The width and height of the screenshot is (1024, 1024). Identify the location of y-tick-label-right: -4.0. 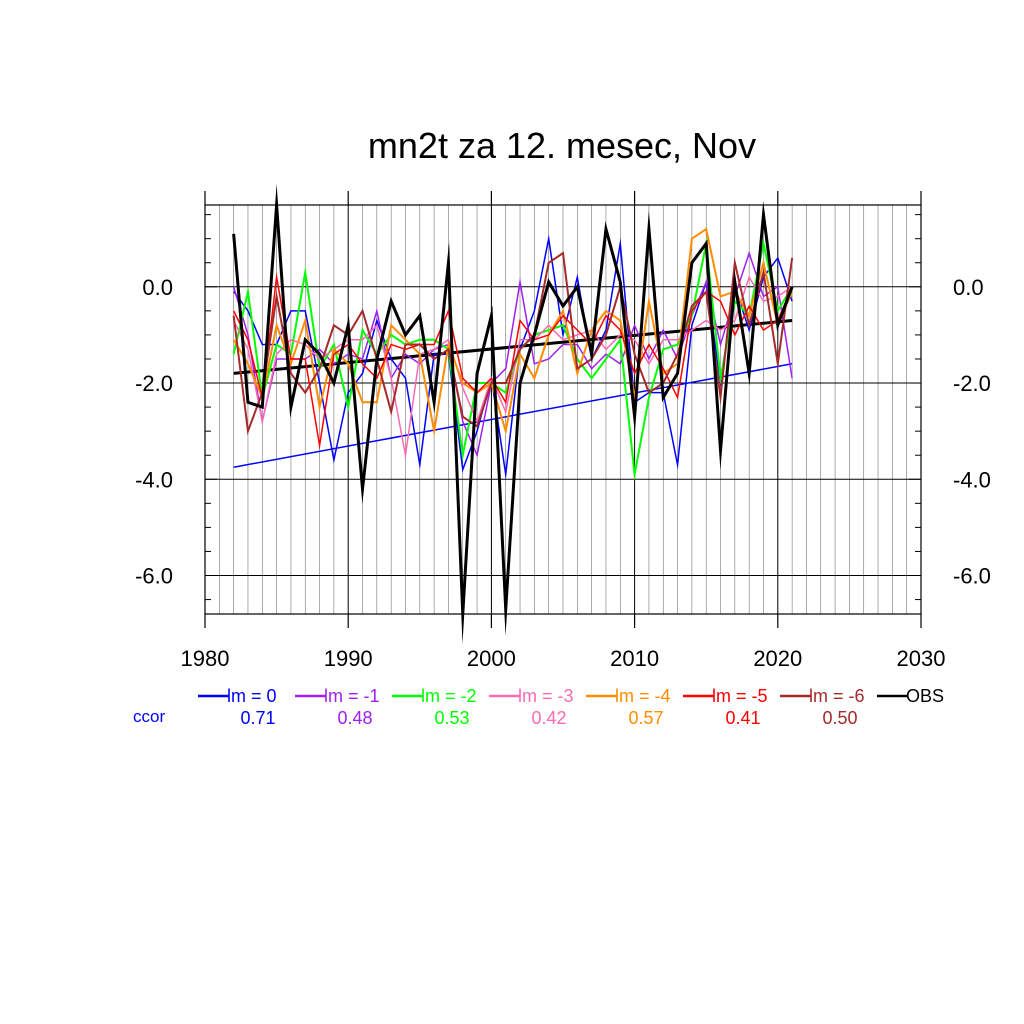
(972, 479).